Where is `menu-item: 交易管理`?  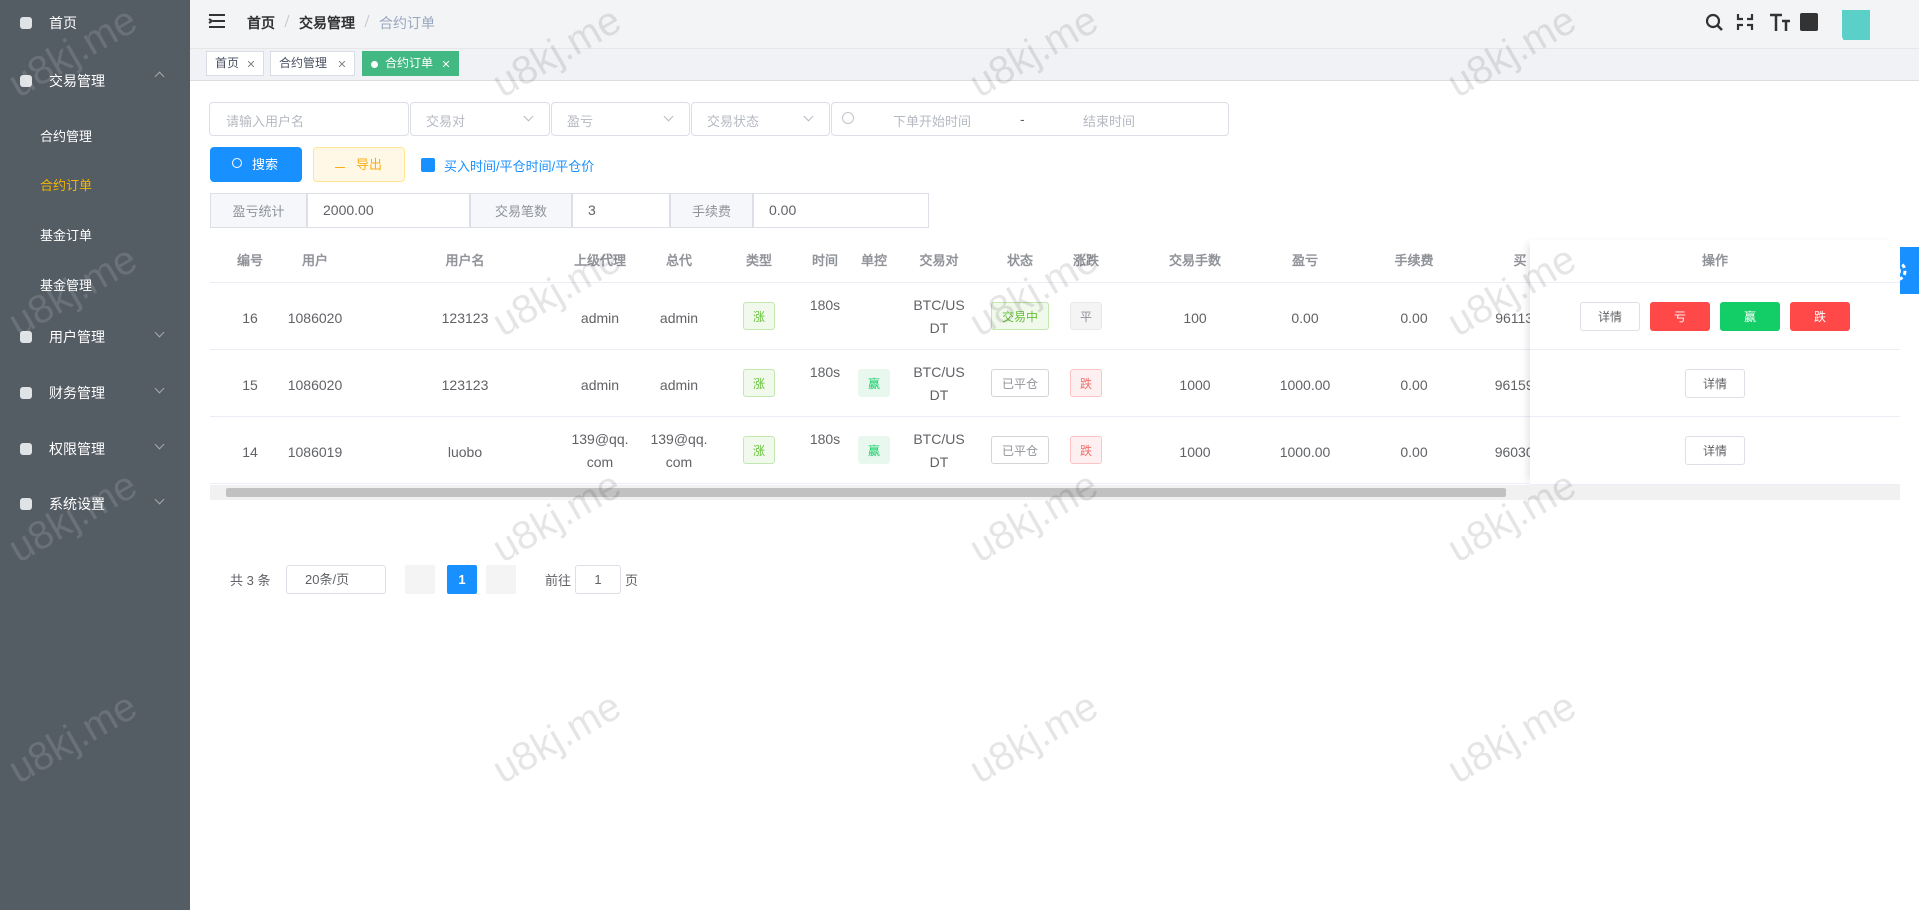 menu-item: 交易管理 is located at coordinates (77, 81).